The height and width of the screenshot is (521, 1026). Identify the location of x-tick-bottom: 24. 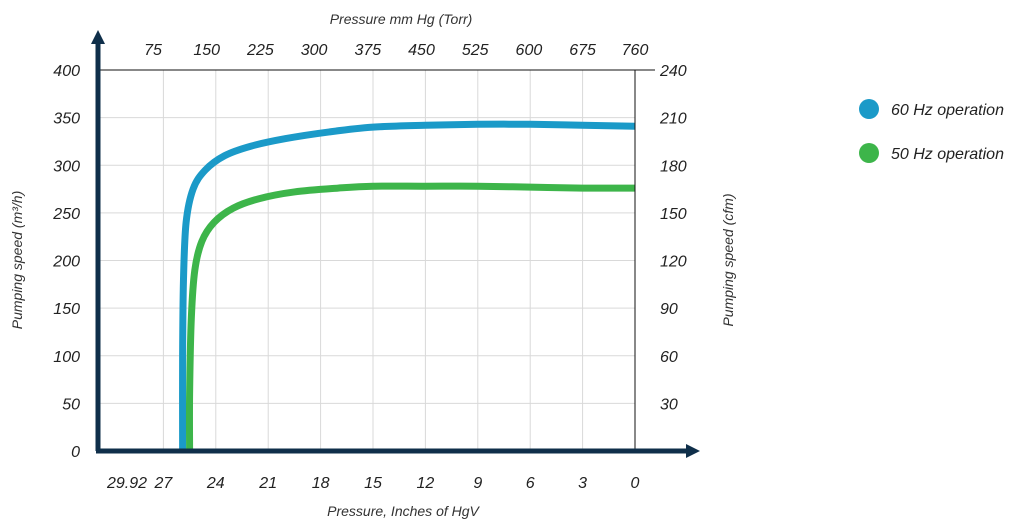
(215, 483).